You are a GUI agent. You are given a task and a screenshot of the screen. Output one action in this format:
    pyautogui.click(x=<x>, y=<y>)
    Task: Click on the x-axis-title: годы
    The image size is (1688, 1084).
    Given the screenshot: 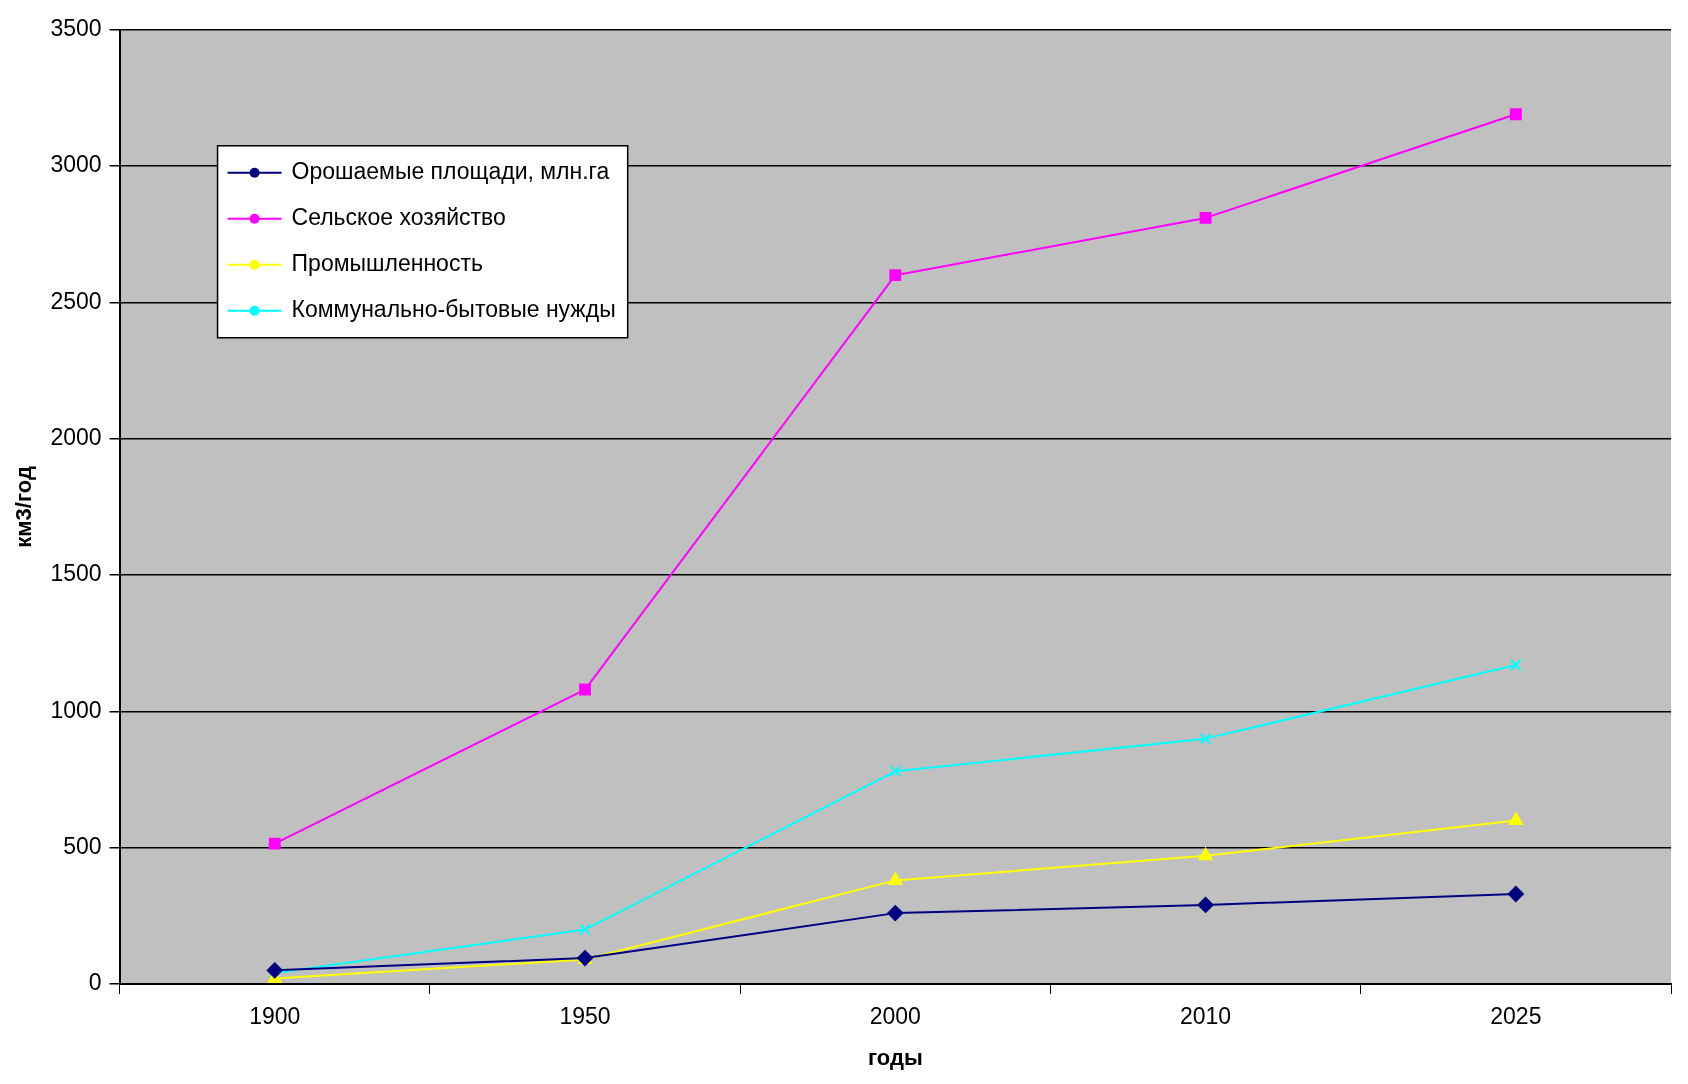 What is the action you would take?
    pyautogui.click(x=895, y=1057)
    